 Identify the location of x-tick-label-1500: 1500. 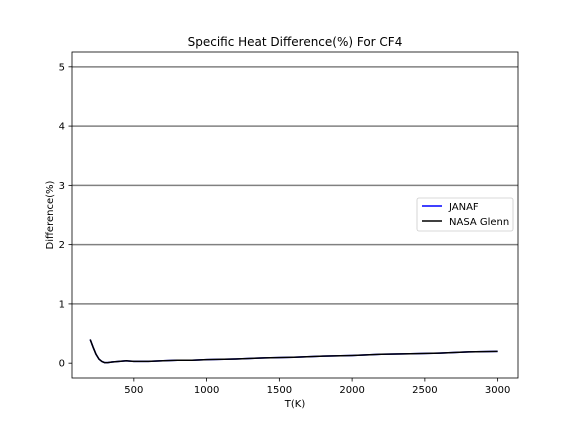
(279, 390).